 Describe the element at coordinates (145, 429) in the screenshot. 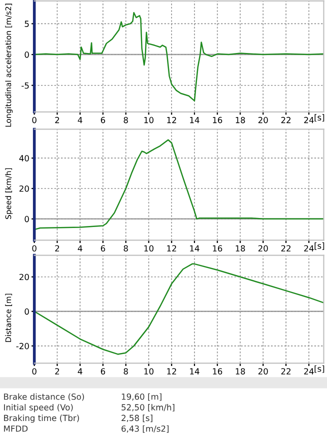

I see `text: 6,43 [m/s2]` at that location.